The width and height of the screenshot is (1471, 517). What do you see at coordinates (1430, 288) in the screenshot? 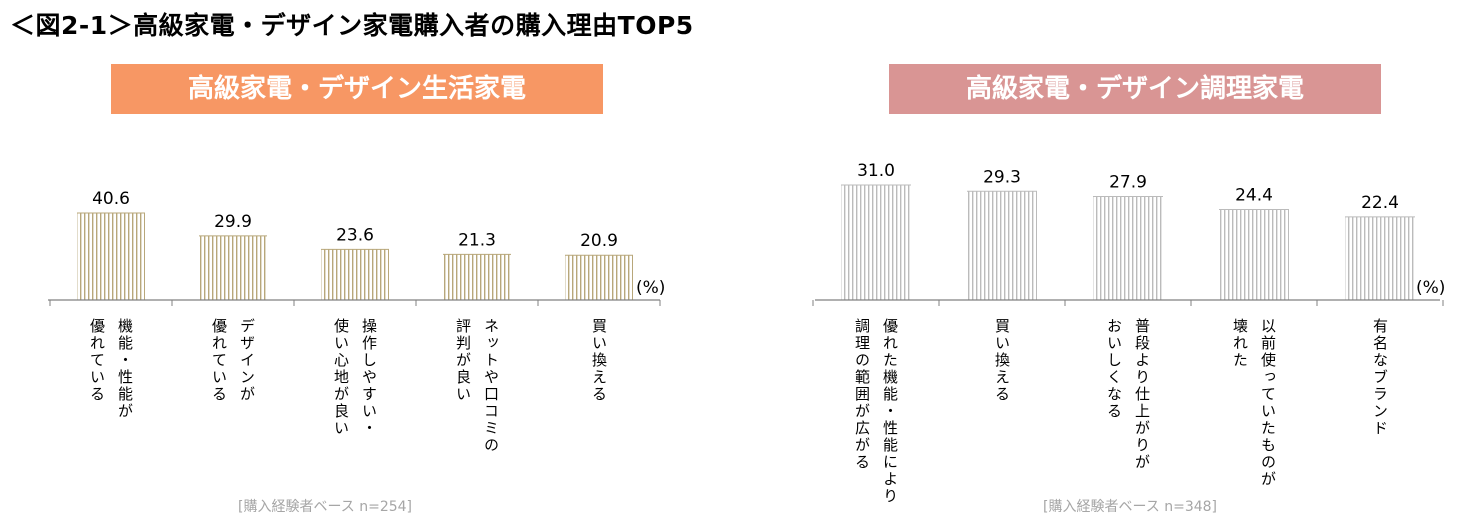
I see `unit-label-right: (%)` at bounding box center [1430, 288].